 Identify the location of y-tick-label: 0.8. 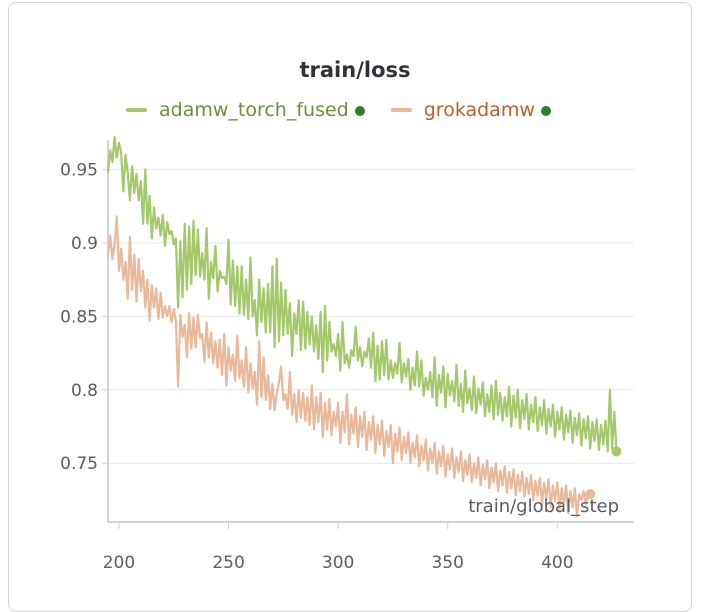
(84, 391).